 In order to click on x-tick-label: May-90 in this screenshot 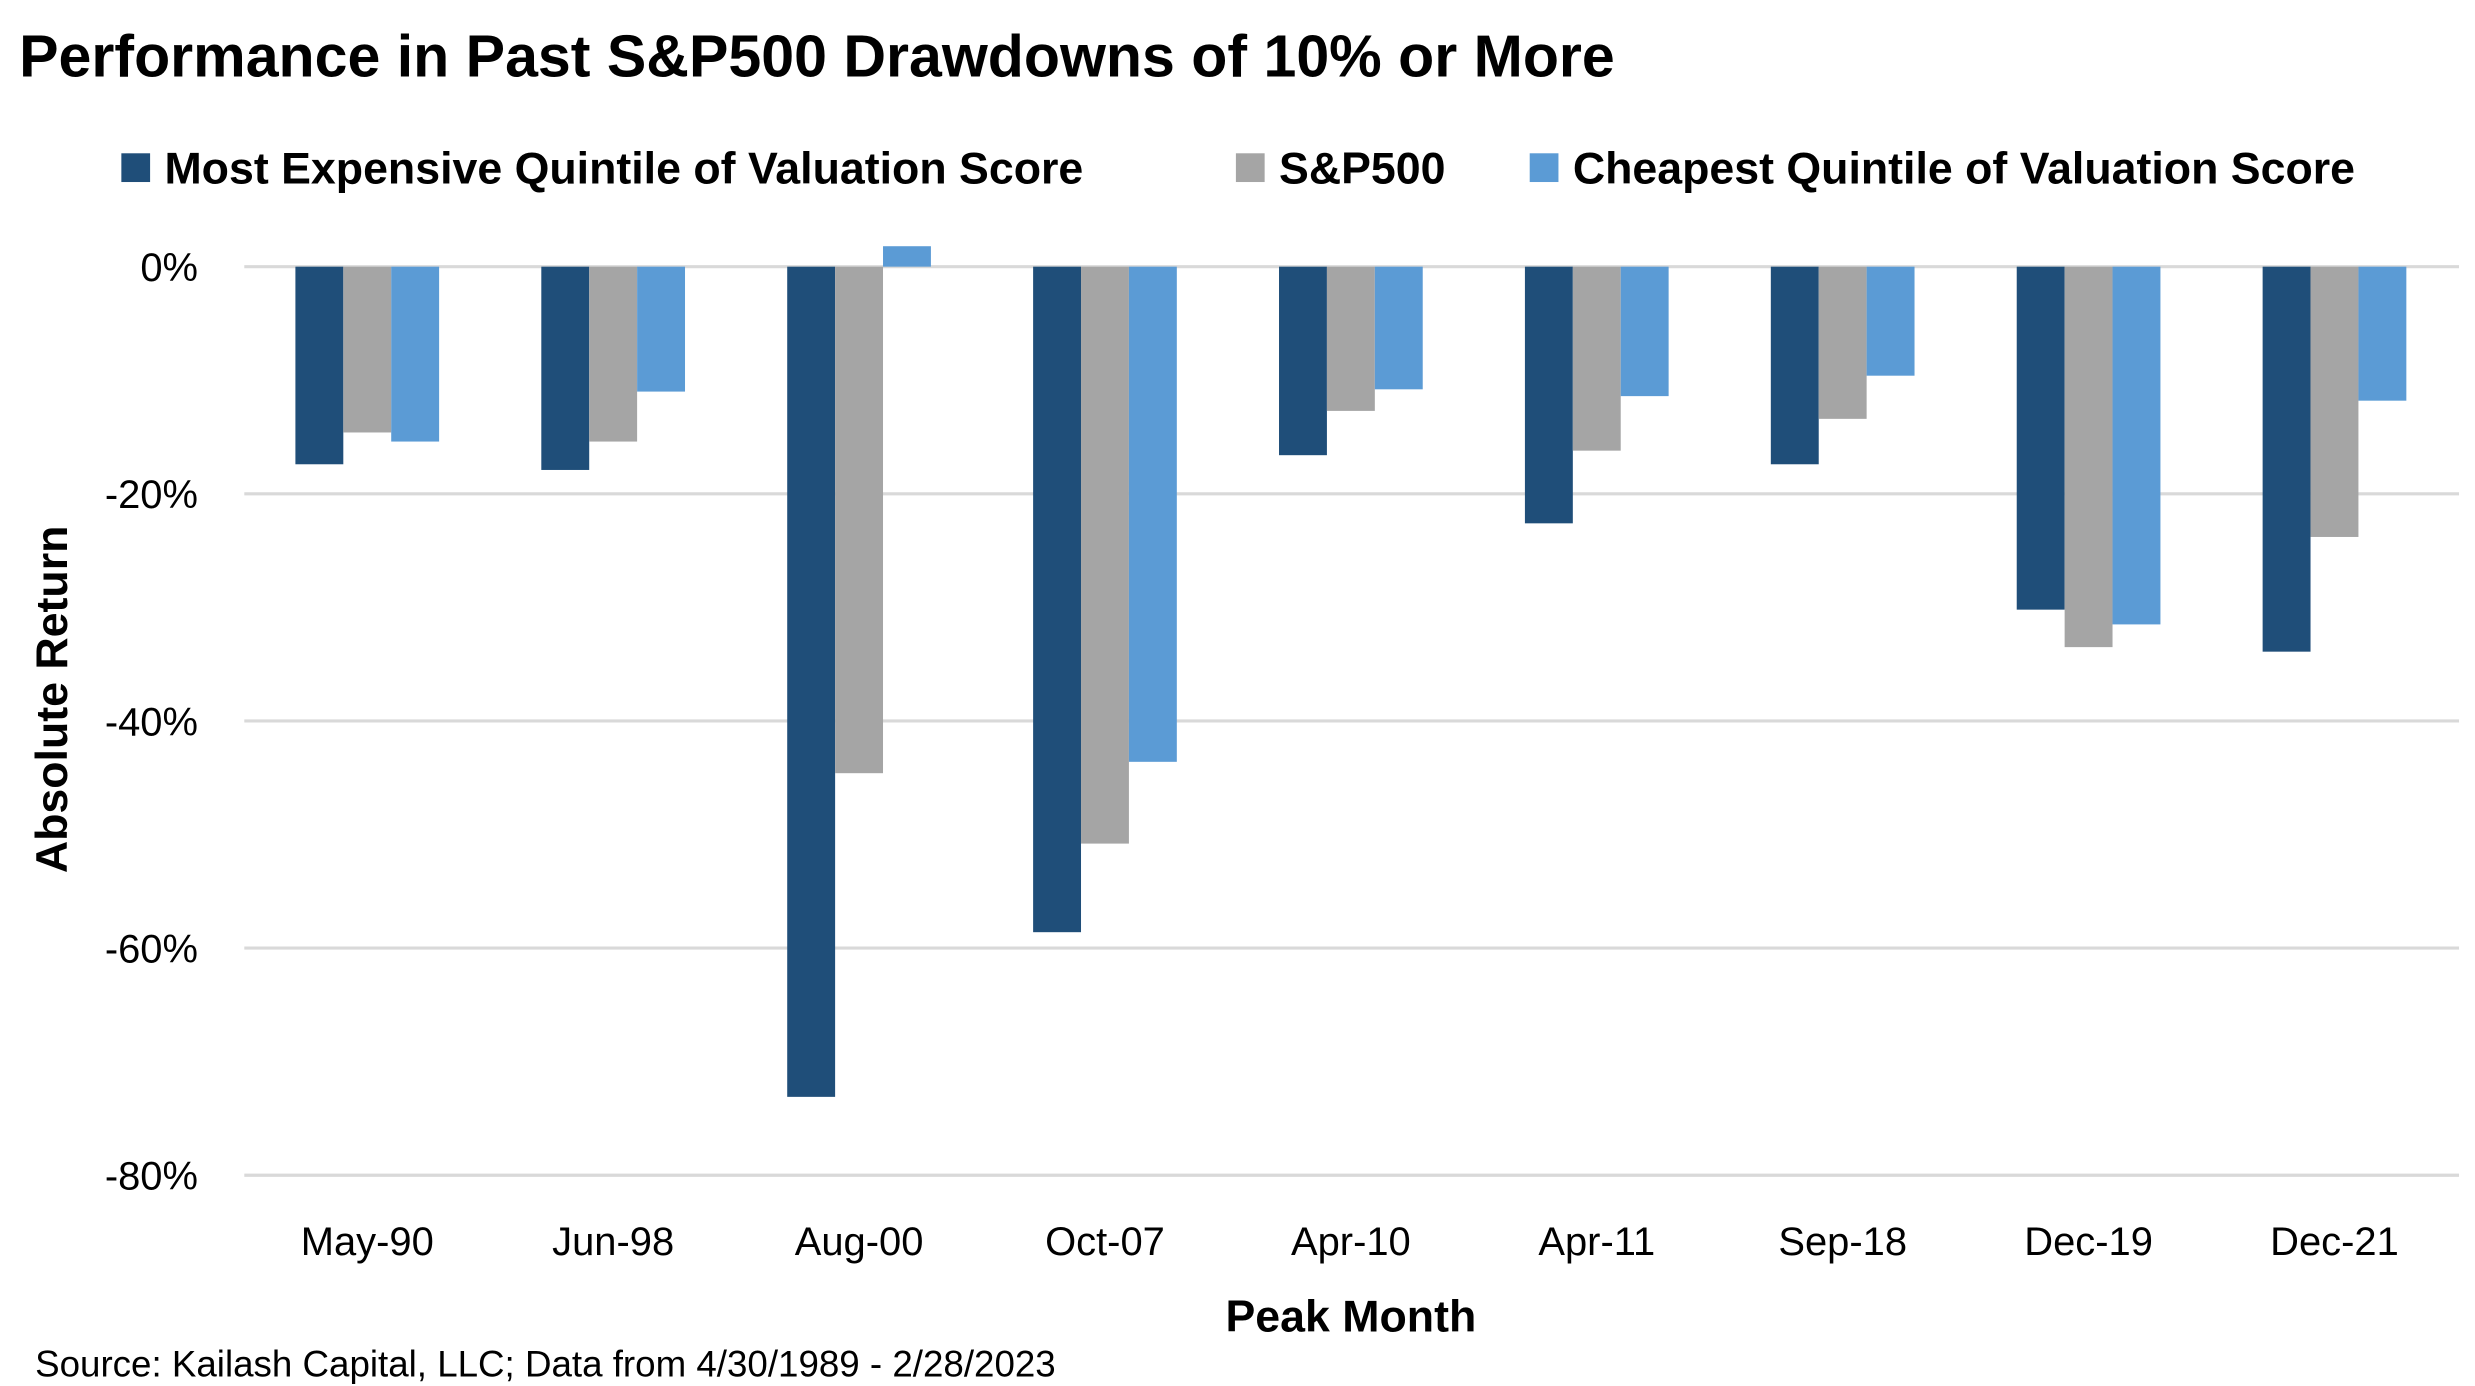, I will do `click(367, 1242)`.